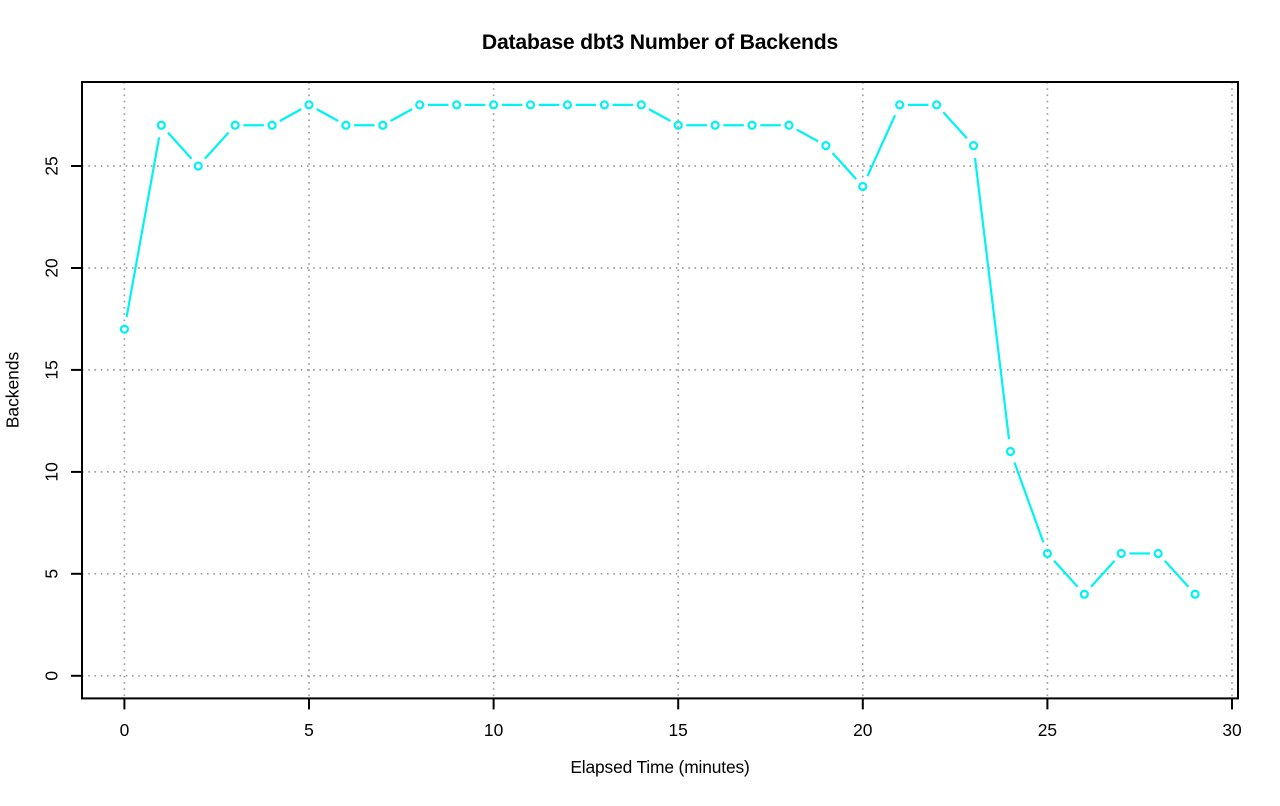 This screenshot has height=806, width=1280. I want to click on svg-text:Database dbt3 Number of Backen: Database dbt3 Number of Backends, so click(660, 42).